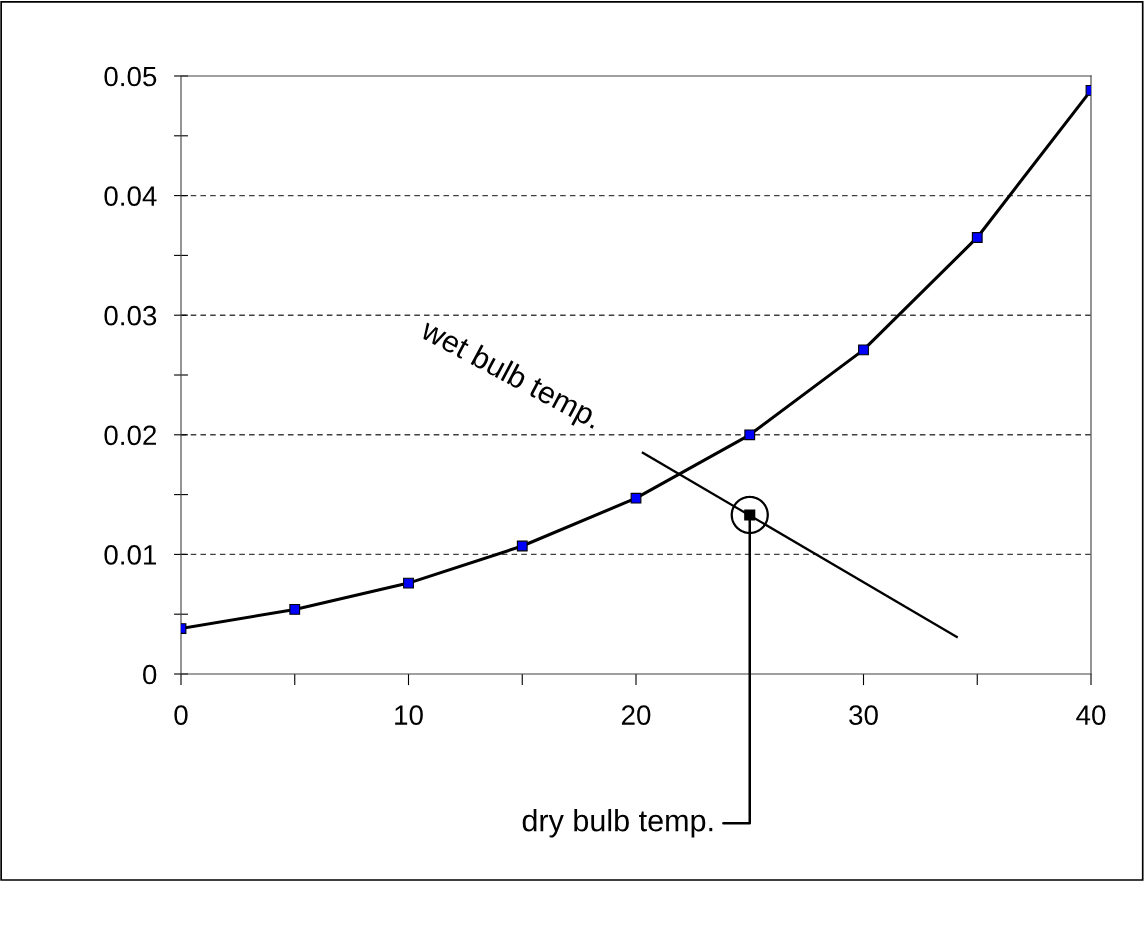 The height and width of the screenshot is (935, 1145). I want to click on x-tick-label: 40, so click(1091, 715).